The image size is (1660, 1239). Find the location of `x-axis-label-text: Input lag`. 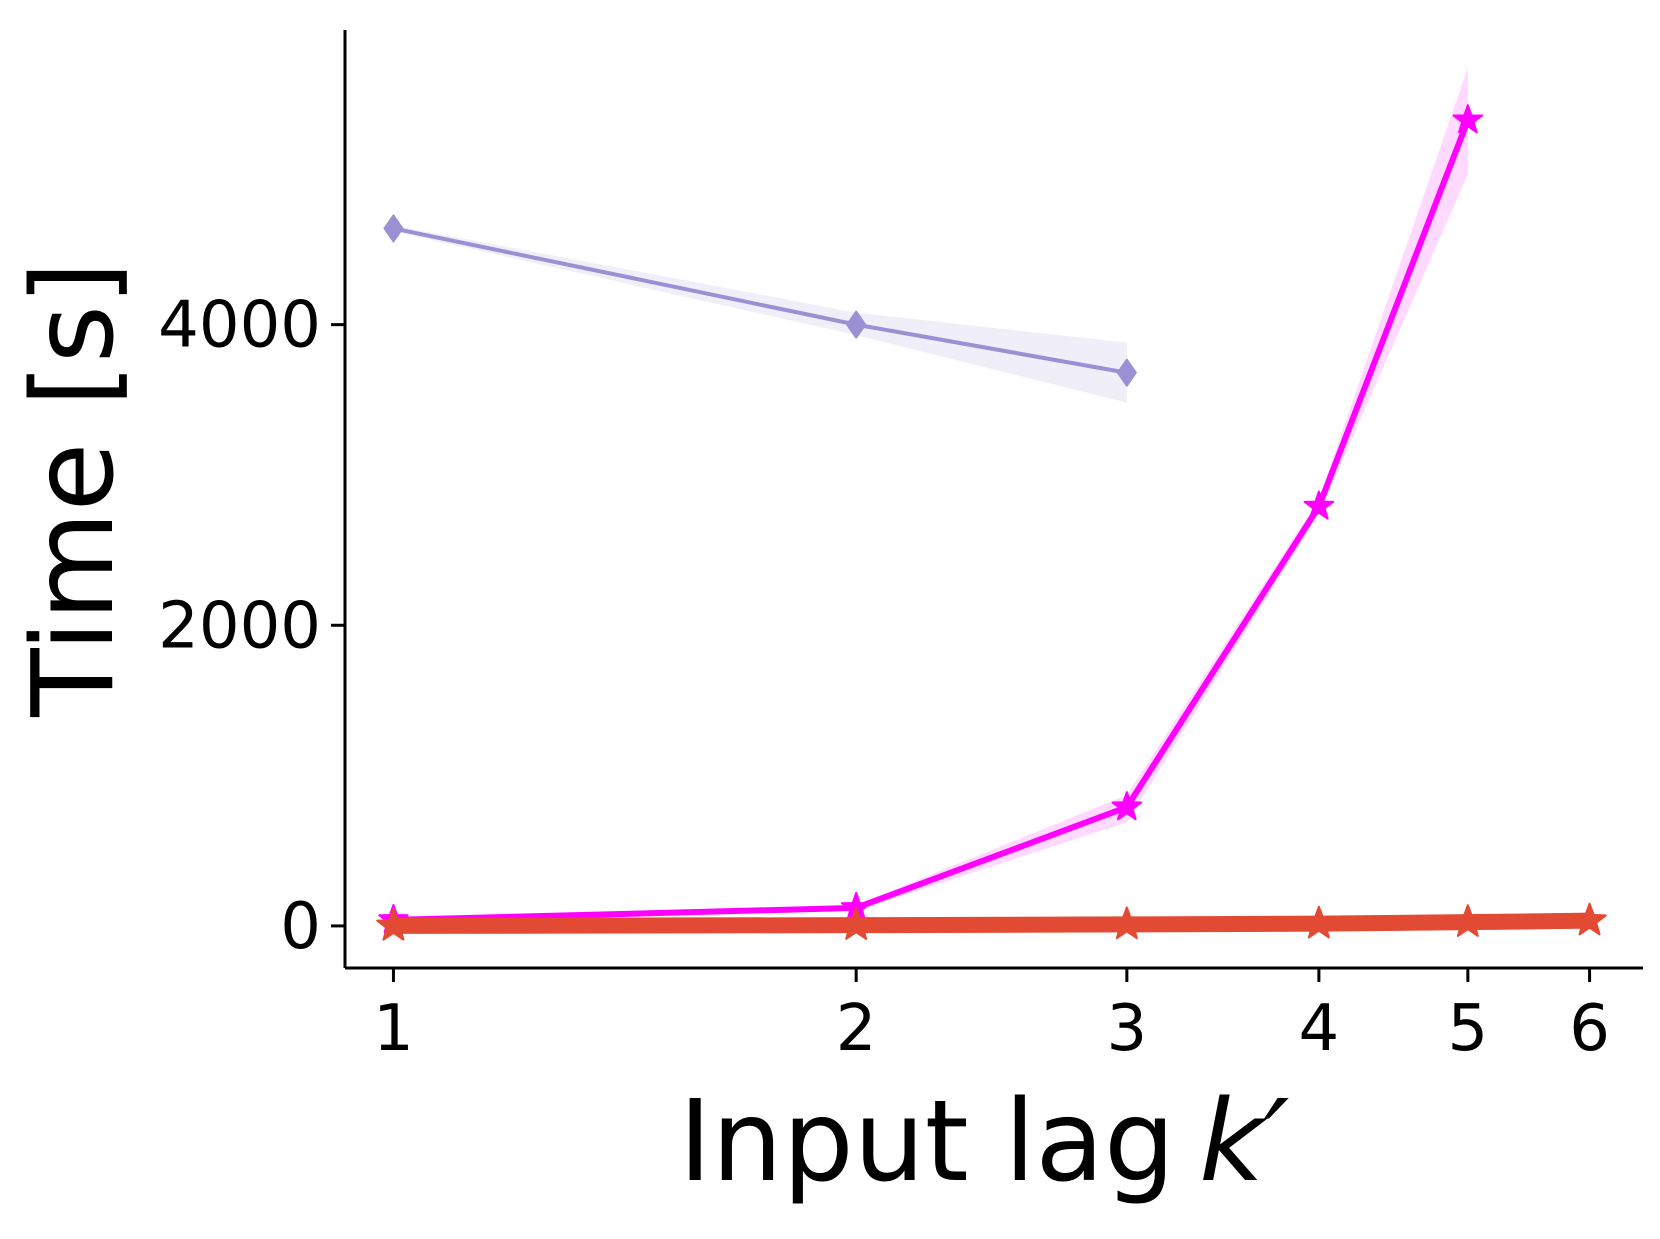

x-axis-label-text: Input lag is located at coordinates (927, 1142).